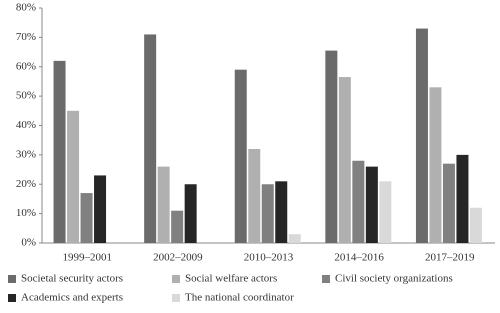 The image size is (500, 313). Describe the element at coordinates (26, 154) in the screenshot. I see `y-tick-label: 30%` at that location.